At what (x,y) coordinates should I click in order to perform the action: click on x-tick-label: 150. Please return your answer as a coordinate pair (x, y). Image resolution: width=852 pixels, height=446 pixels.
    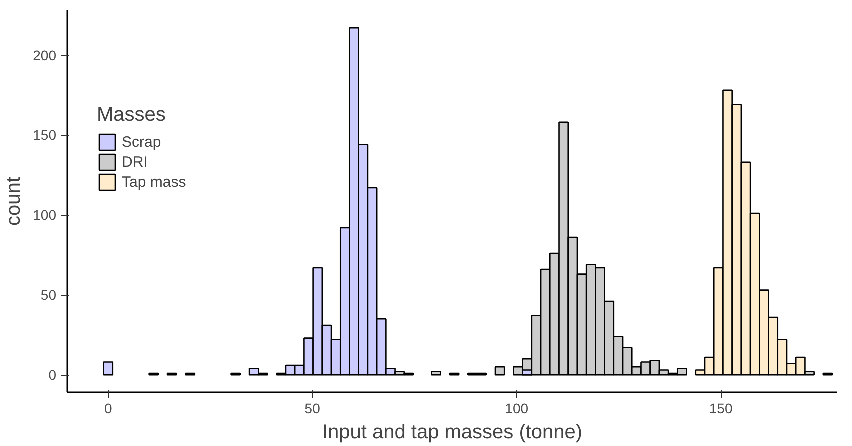
    Looking at the image, I should click on (721, 408).